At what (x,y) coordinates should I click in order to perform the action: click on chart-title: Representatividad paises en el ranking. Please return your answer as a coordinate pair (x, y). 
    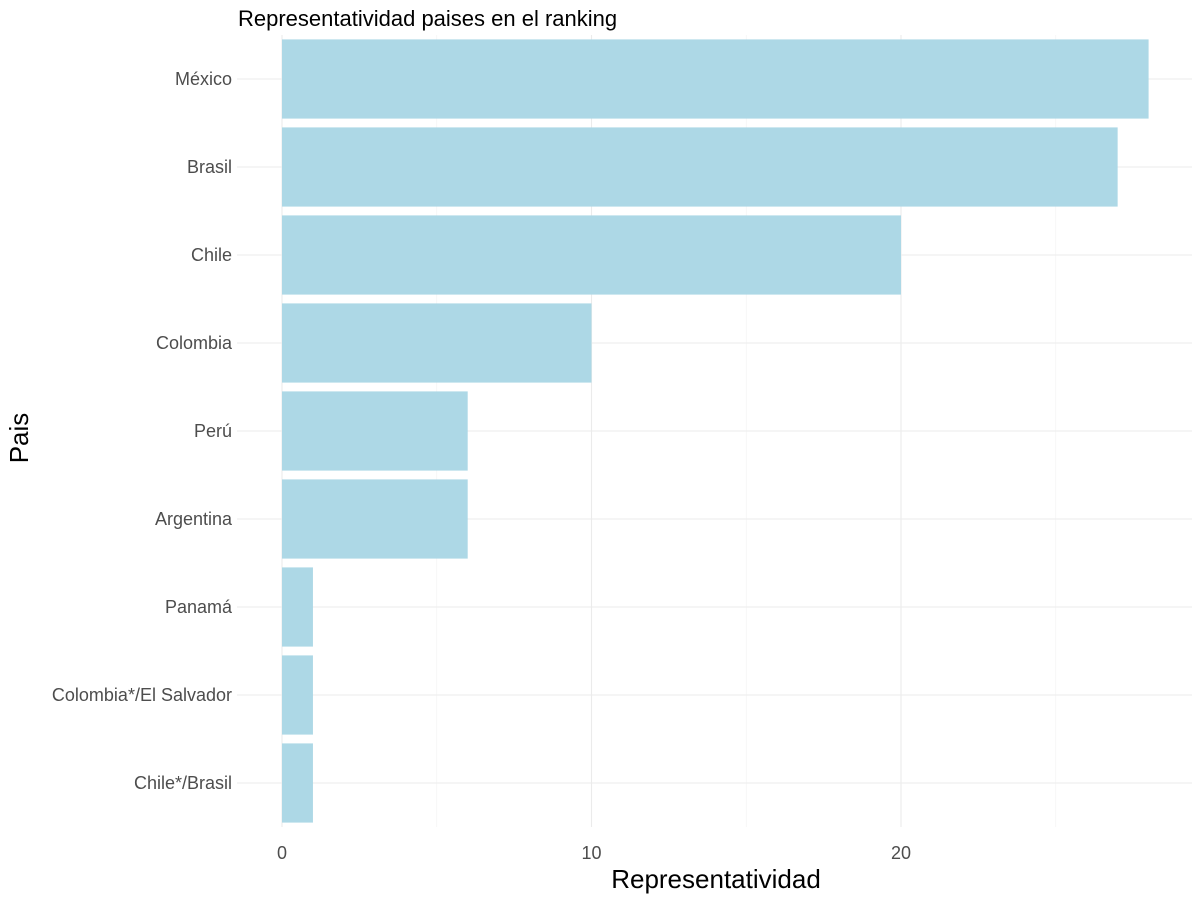
    Looking at the image, I should click on (427, 18).